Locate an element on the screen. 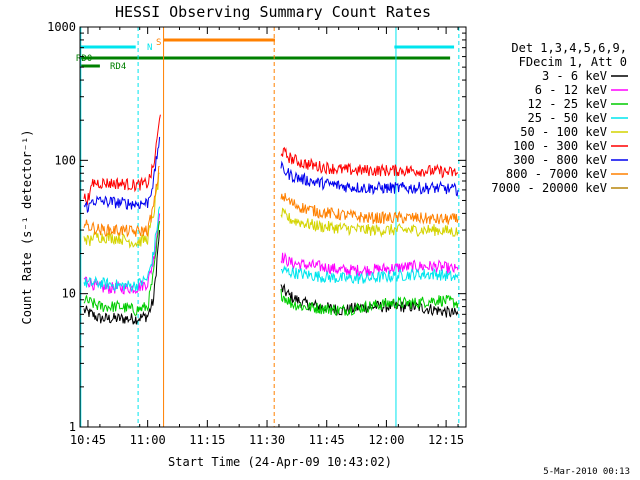  y-tick-label: 100 is located at coordinates (65, 160).